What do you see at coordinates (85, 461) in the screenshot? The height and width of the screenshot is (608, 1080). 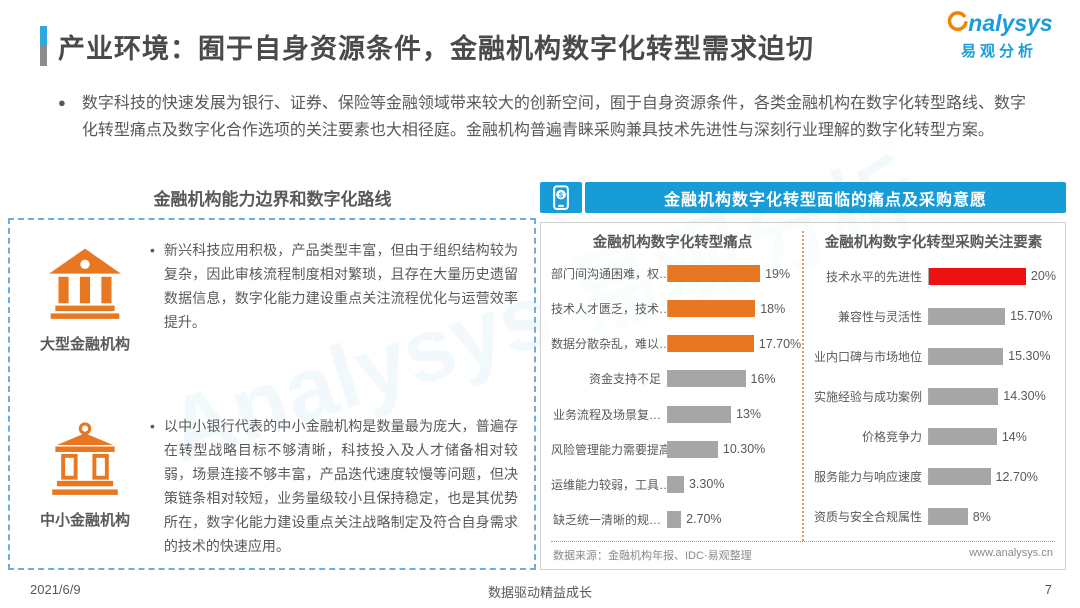 I see `bank-outline-icon` at bounding box center [85, 461].